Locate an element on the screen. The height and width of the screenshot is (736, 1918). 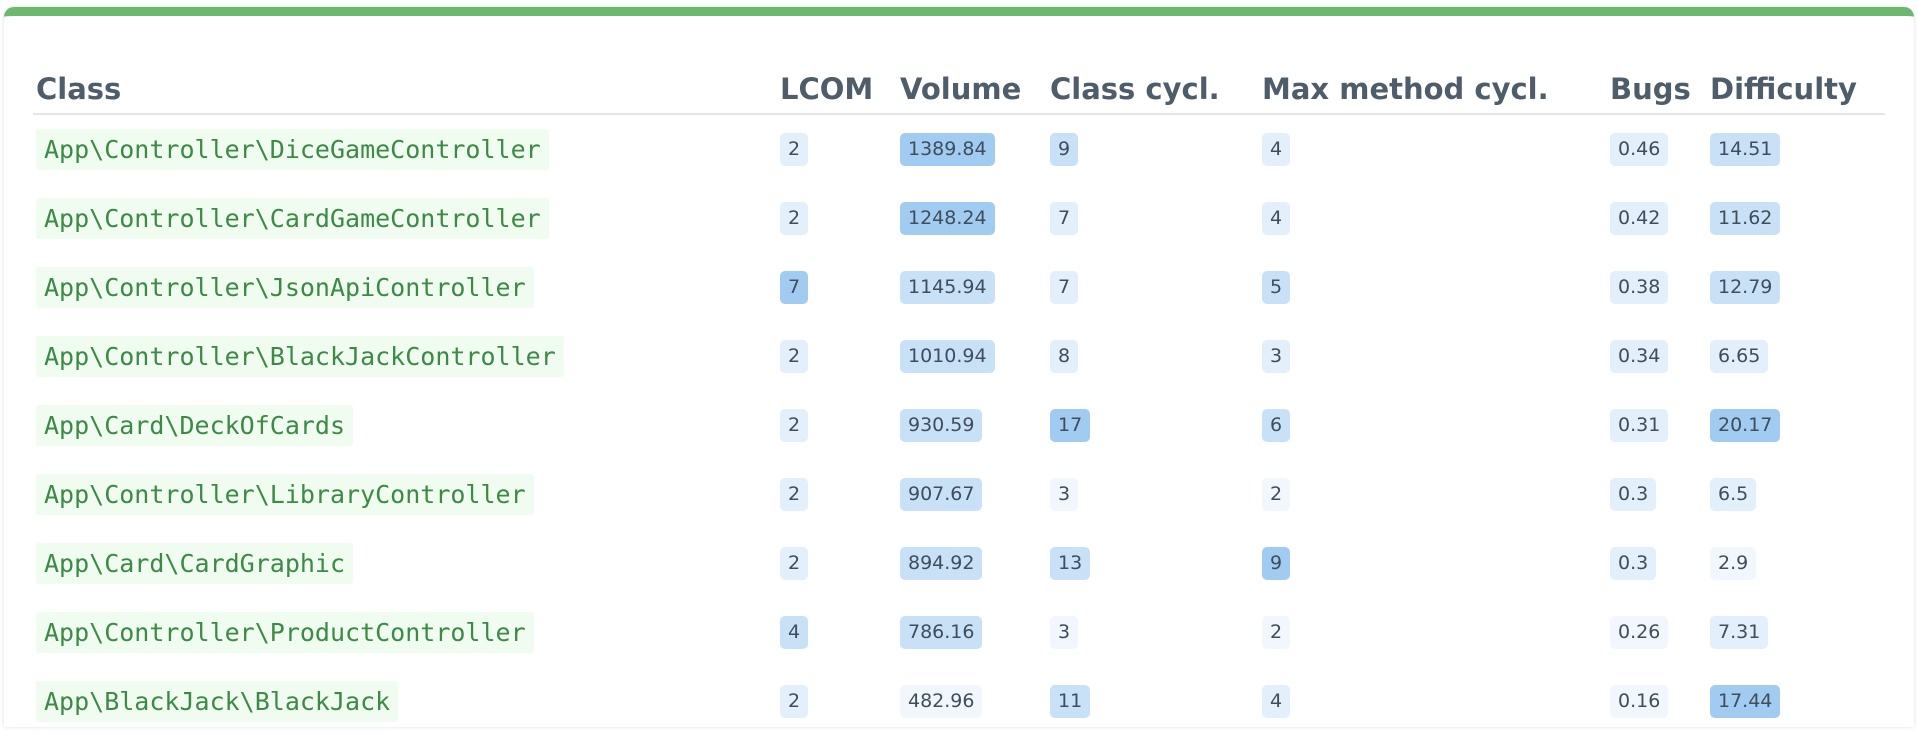
difficulty-value: 6.5 is located at coordinates (1733, 494).